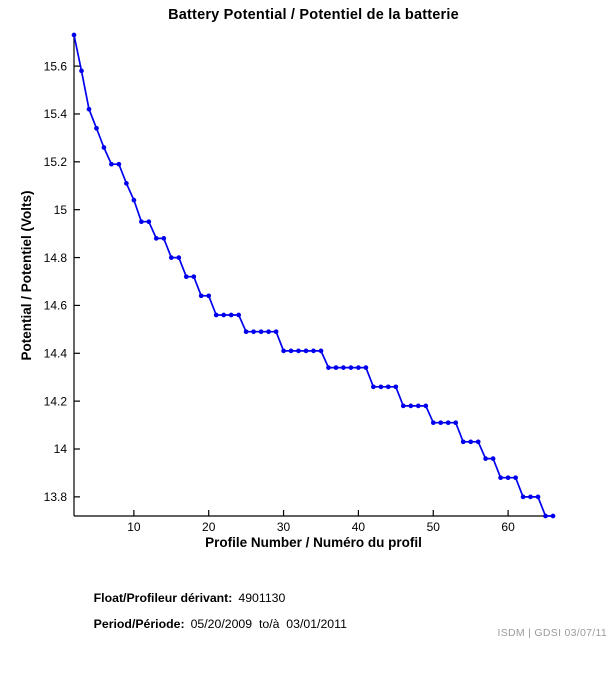 The width and height of the screenshot is (611, 675). Describe the element at coordinates (359, 527) in the screenshot. I see `x-tick-label: 40` at that location.